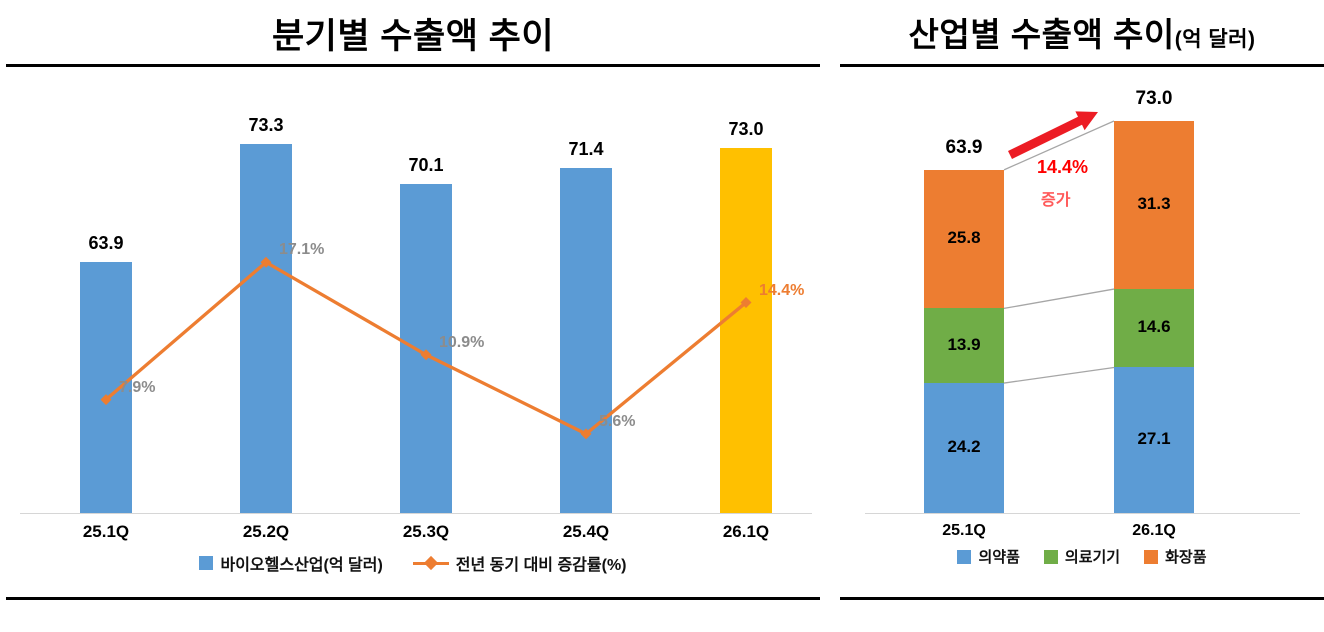  I want to click on line-series-label: 전년 동기 대비 증감률(%), so click(541, 565).